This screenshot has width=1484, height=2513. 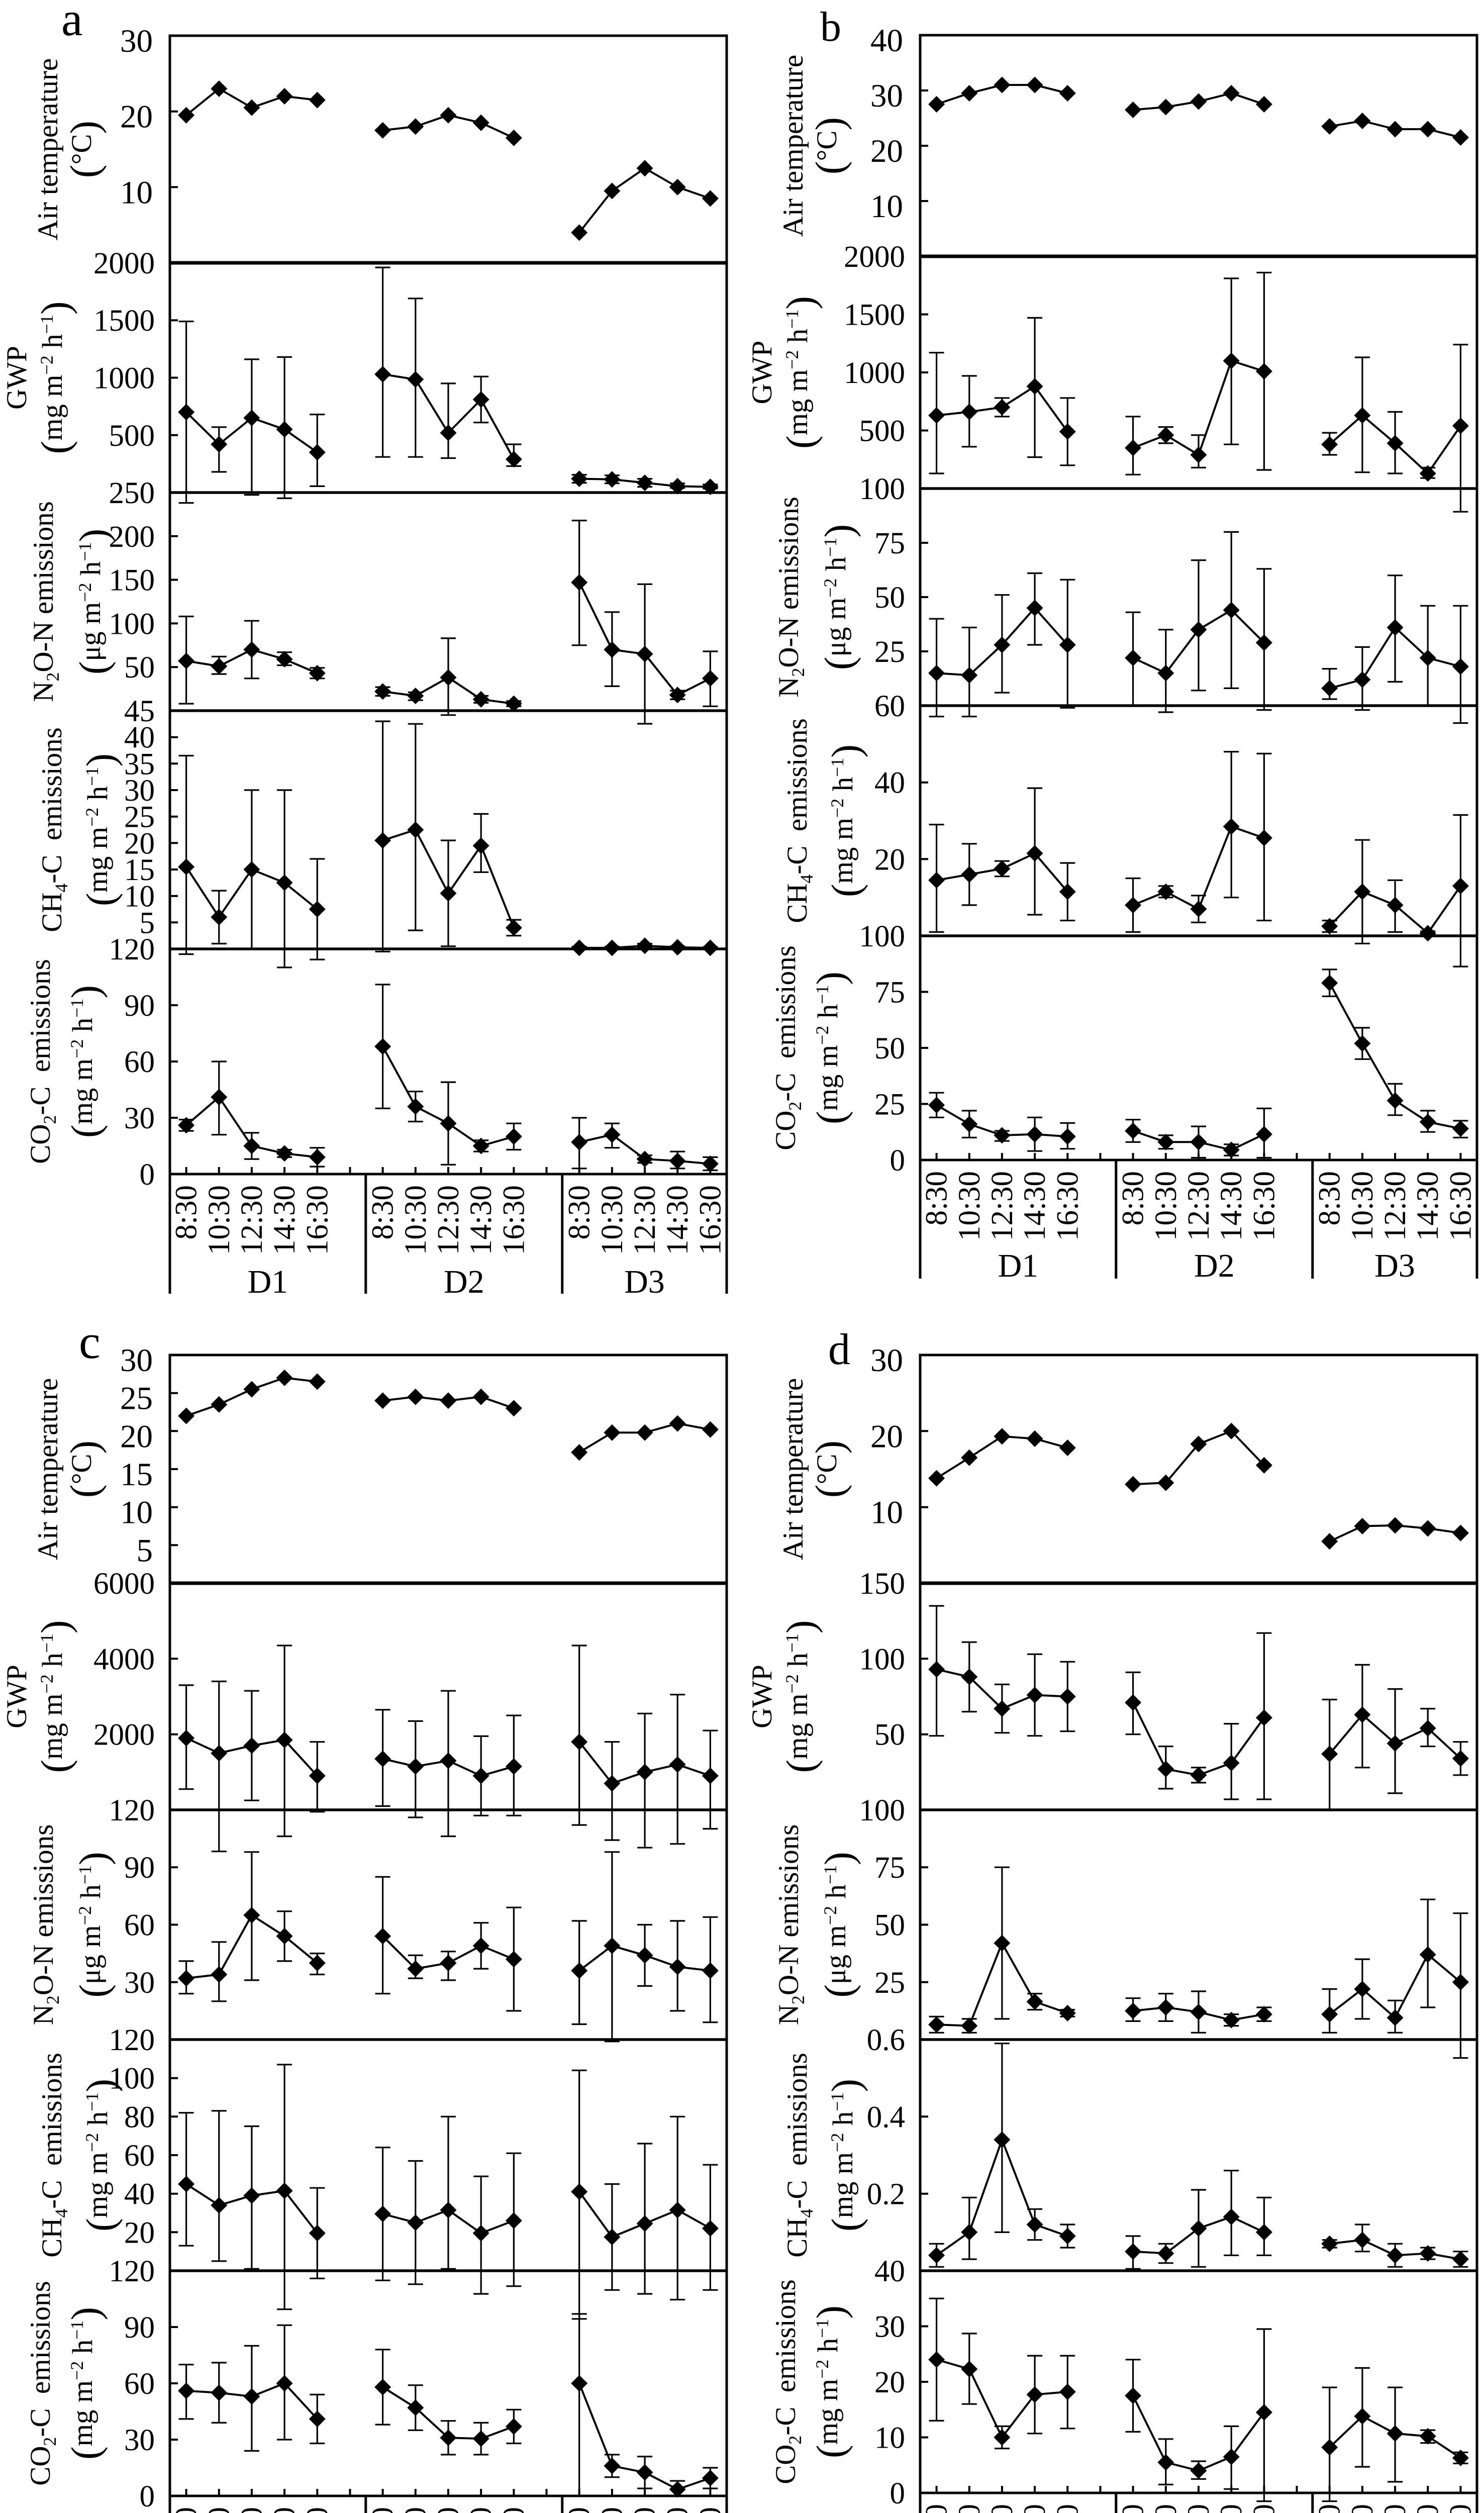 I want to click on svg-text: 90, so click(x=139, y=2328).